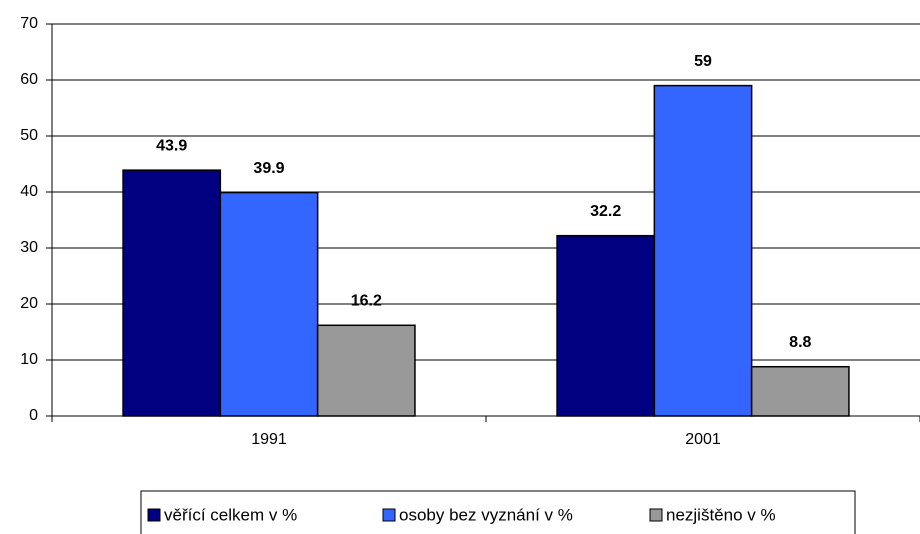  I want to click on x-tick-label: 2001, so click(703, 439).